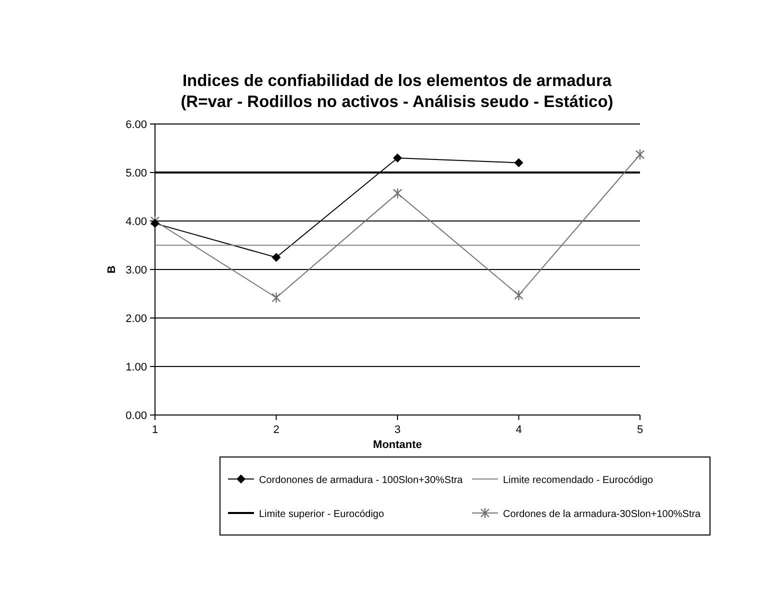 The height and width of the screenshot is (595, 766). What do you see at coordinates (397, 430) in the screenshot?
I see `x-tick-label: 3` at bounding box center [397, 430].